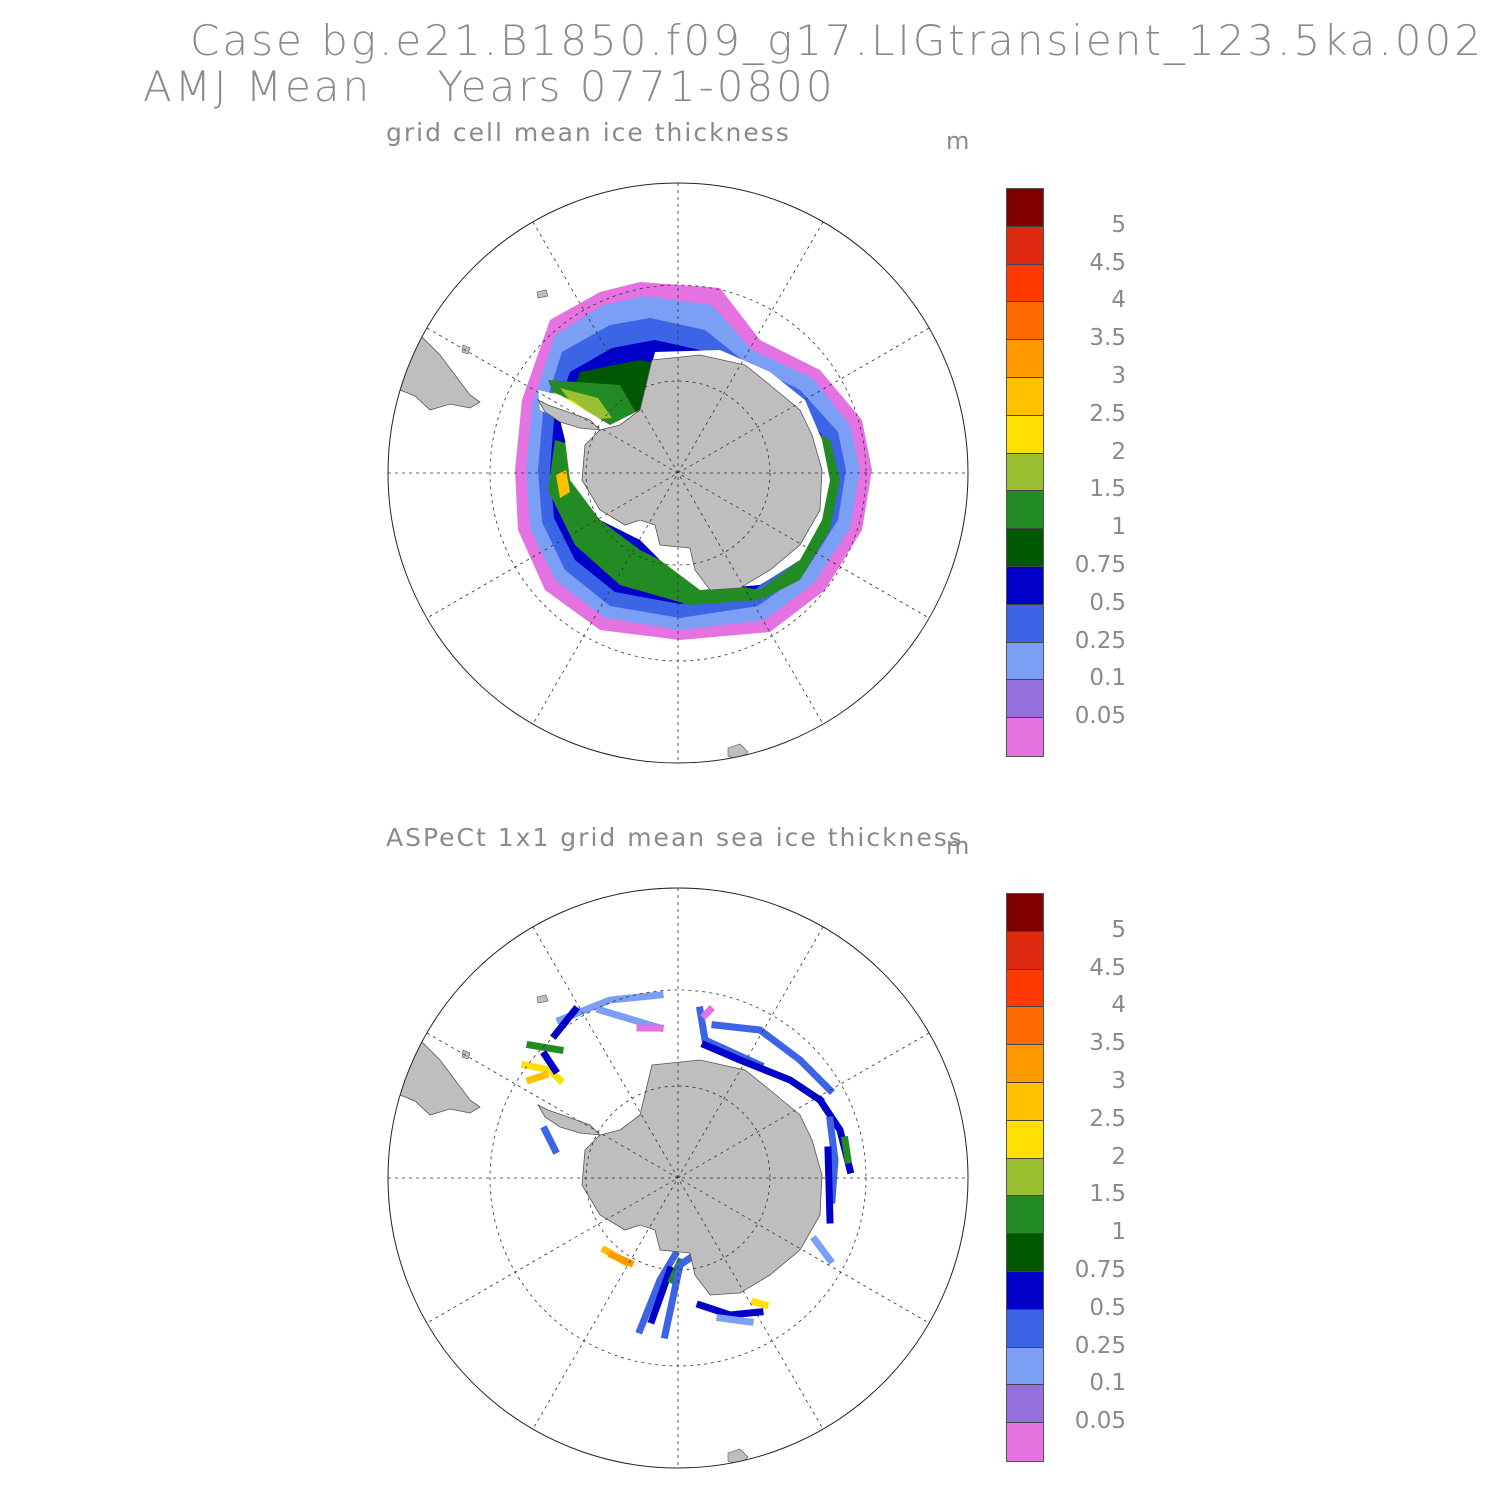  I want to click on colorbar-1-tick-label: 2, so click(1118, 451).